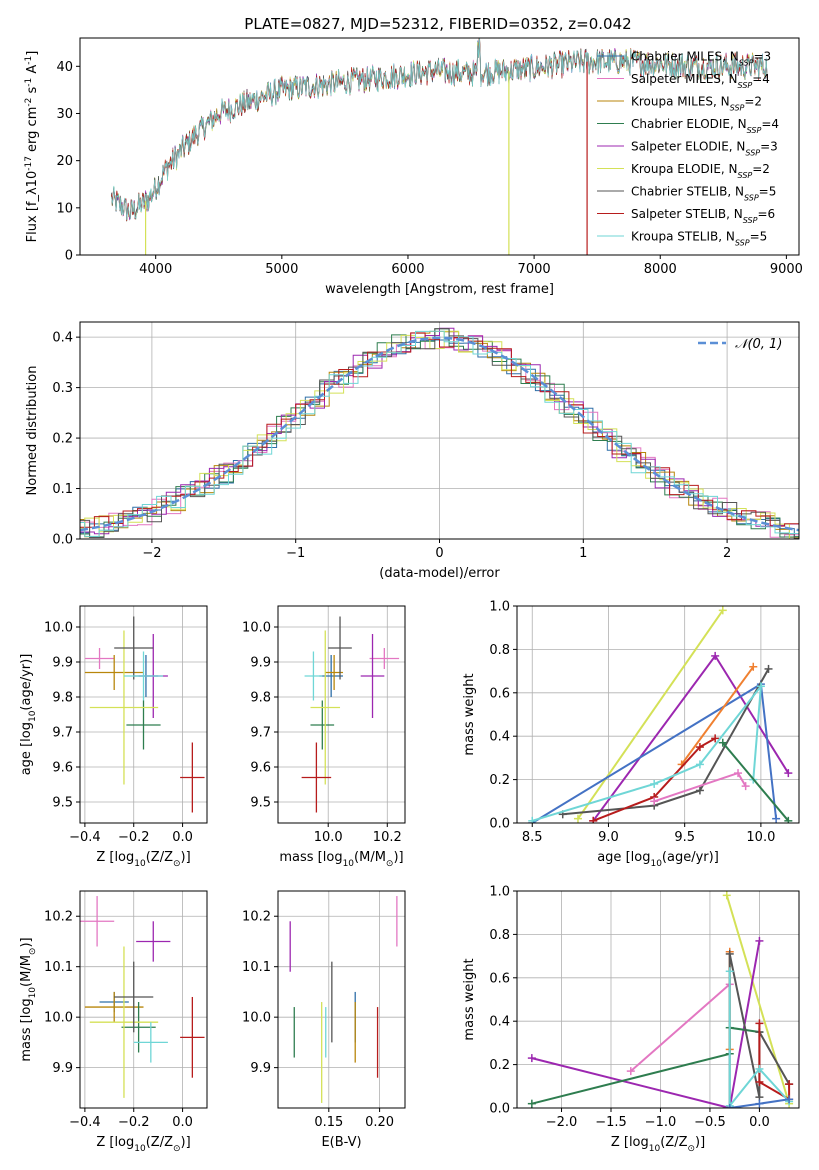 The image size is (819, 1170). I want to click on x-tick-label: −1.0, so click(661, 1122).